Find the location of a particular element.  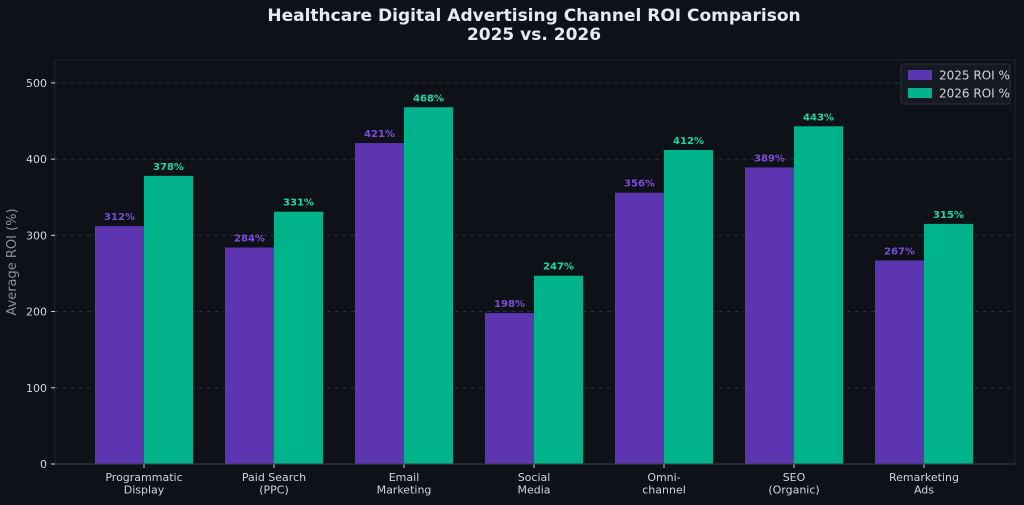

x-tick-label: Omni-channel is located at coordinates (664, 484).